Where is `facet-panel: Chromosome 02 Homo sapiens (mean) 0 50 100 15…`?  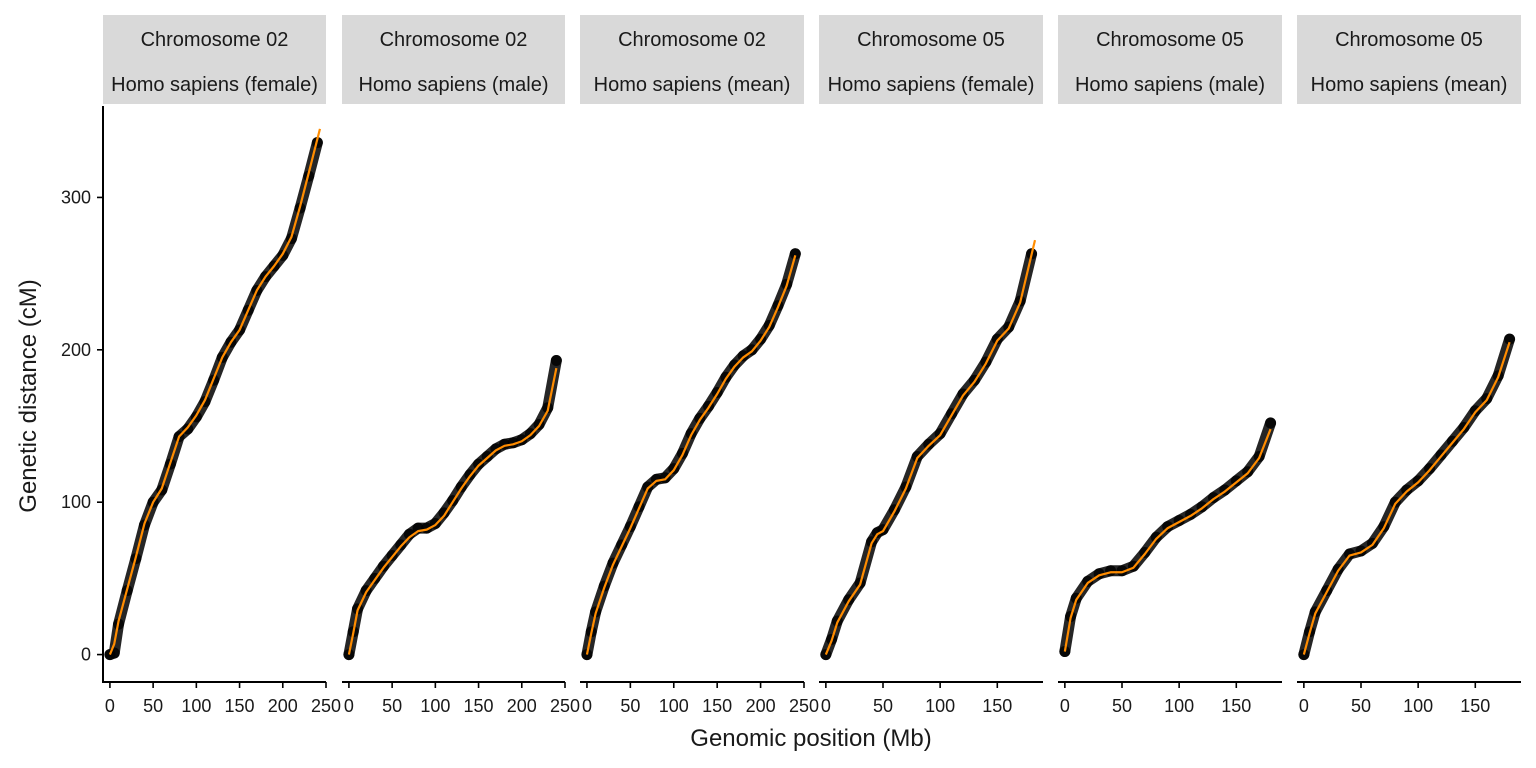 facet-panel: Chromosome 02 Homo sapiens (mean) 0 50 100 15… is located at coordinates (699, 365).